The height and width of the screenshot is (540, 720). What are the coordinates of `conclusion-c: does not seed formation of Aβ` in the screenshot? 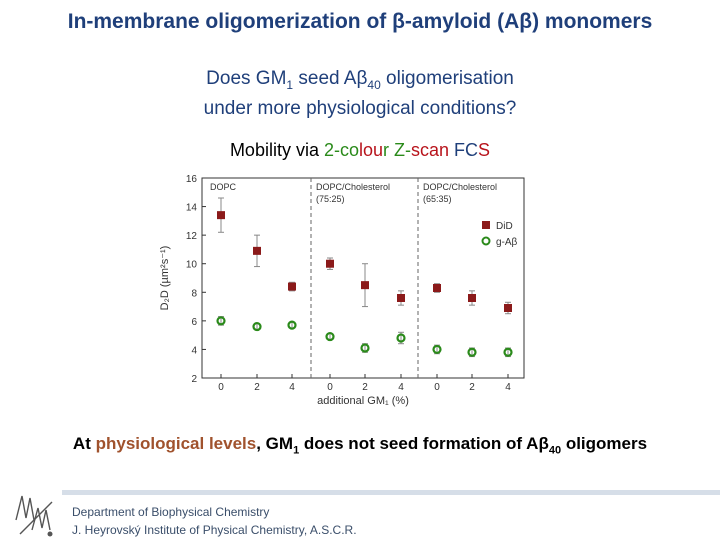 It's located at (424, 443).